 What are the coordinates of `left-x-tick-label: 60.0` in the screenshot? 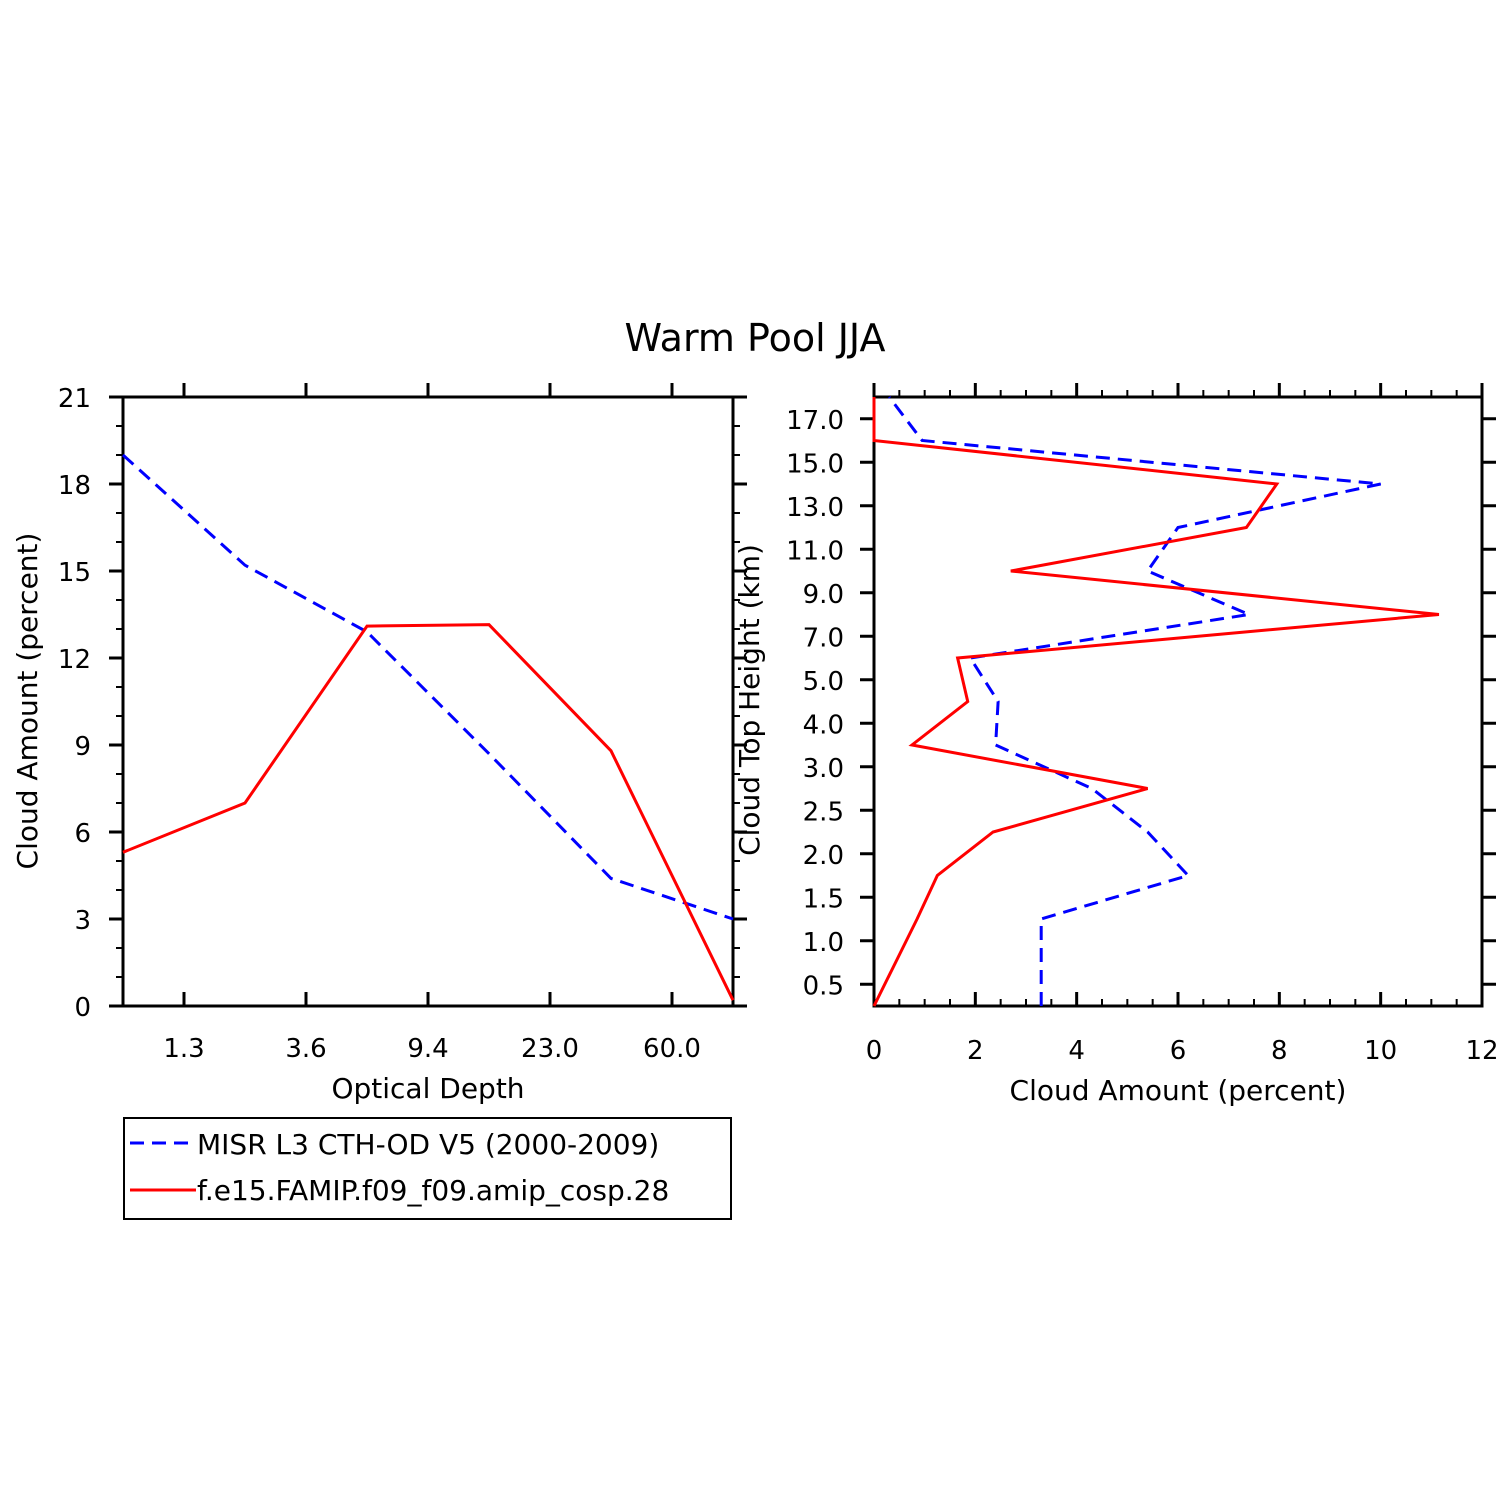 It's located at (672, 1049).